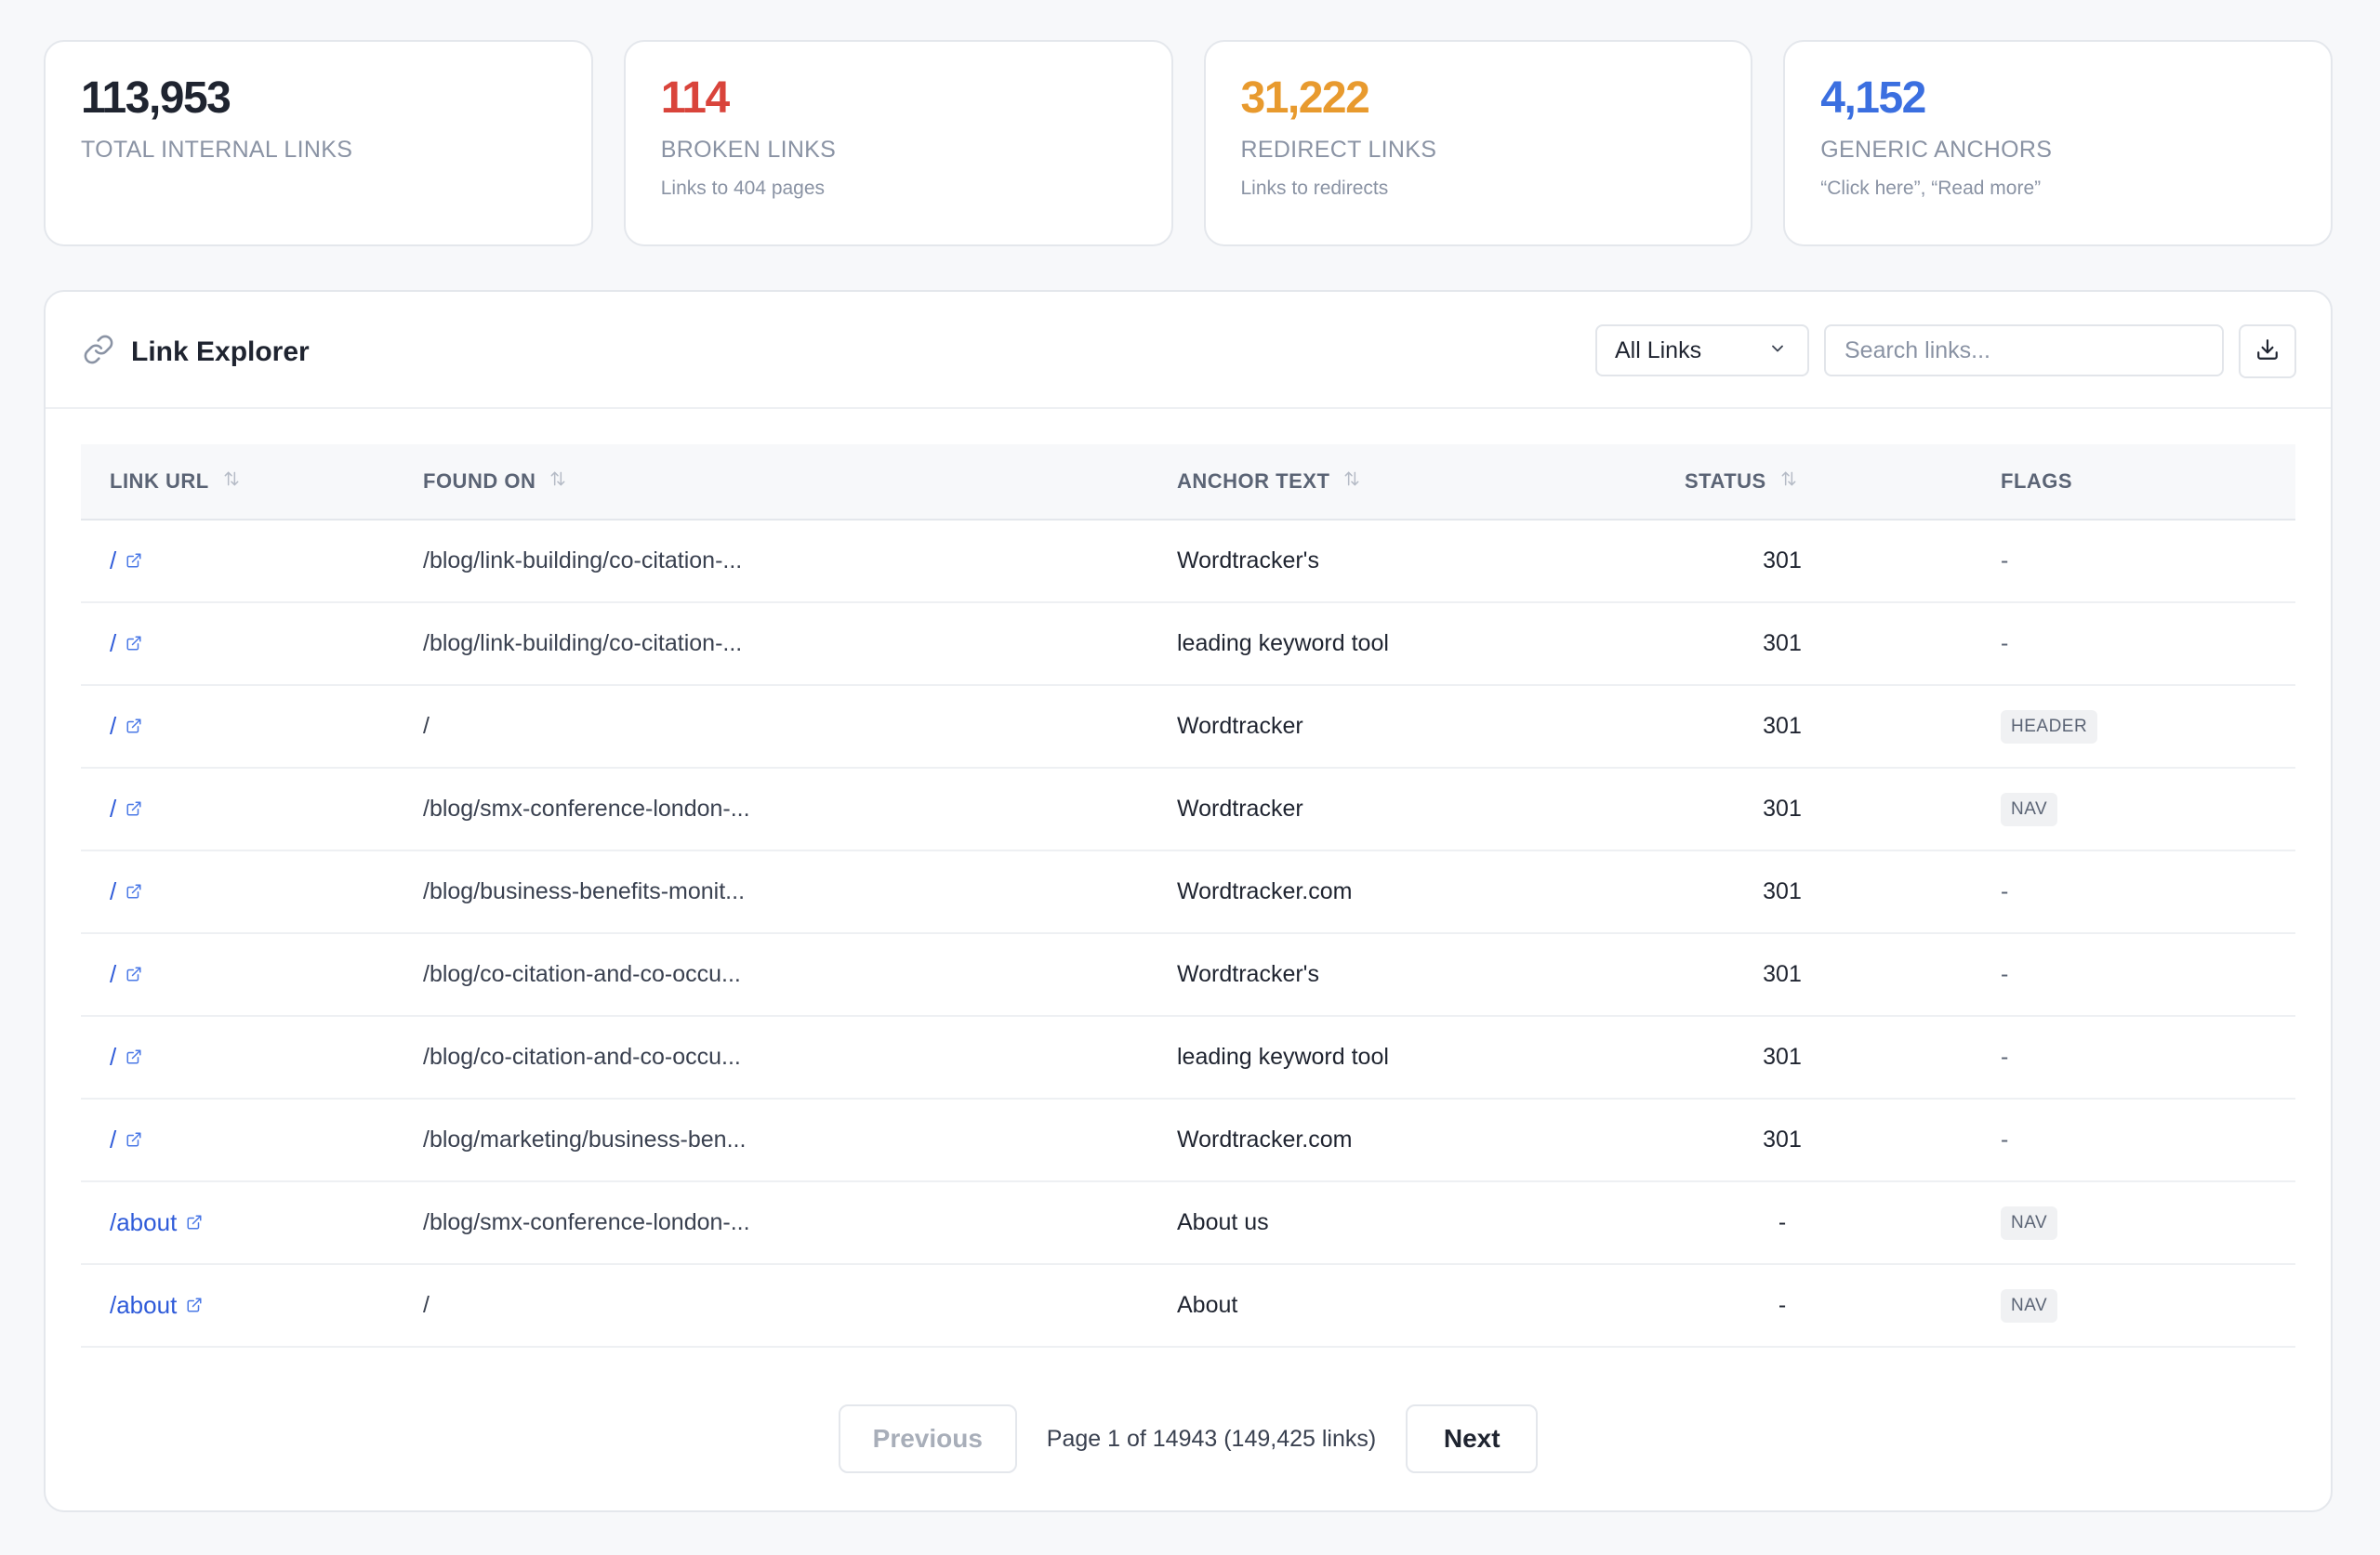 The width and height of the screenshot is (2380, 1555). I want to click on previous-button: Previous, so click(927, 1438).